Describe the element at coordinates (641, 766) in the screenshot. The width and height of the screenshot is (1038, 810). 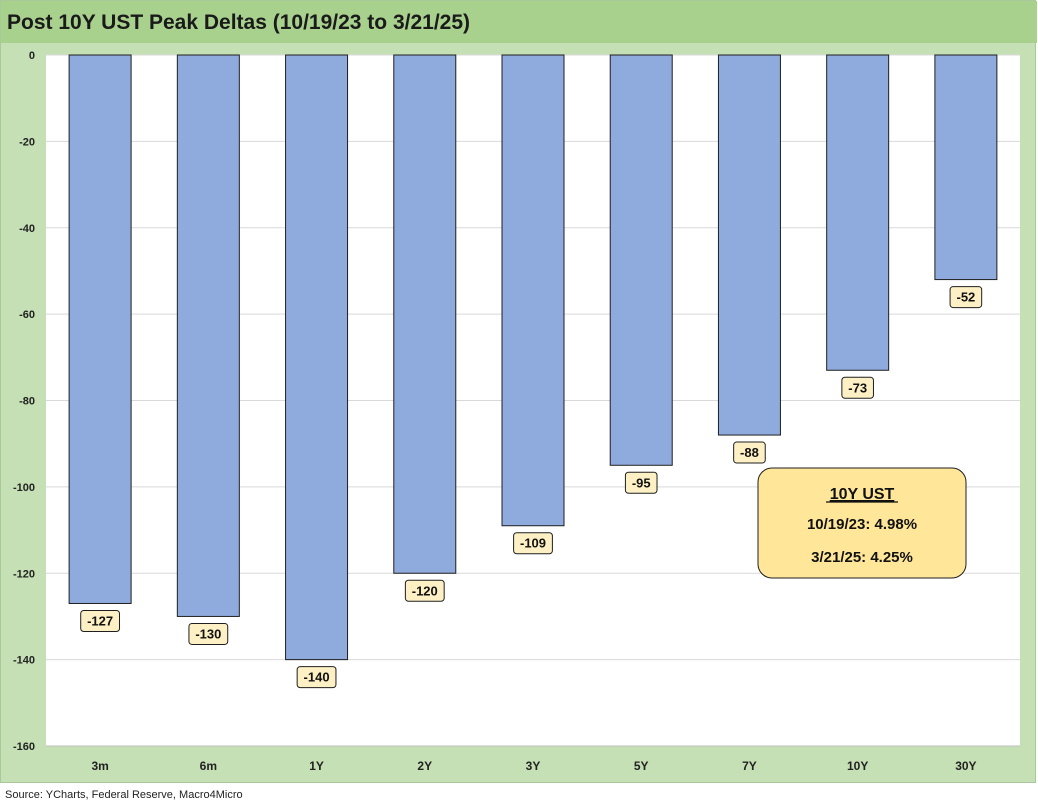
I see `x-tick-label: 5Y` at that location.